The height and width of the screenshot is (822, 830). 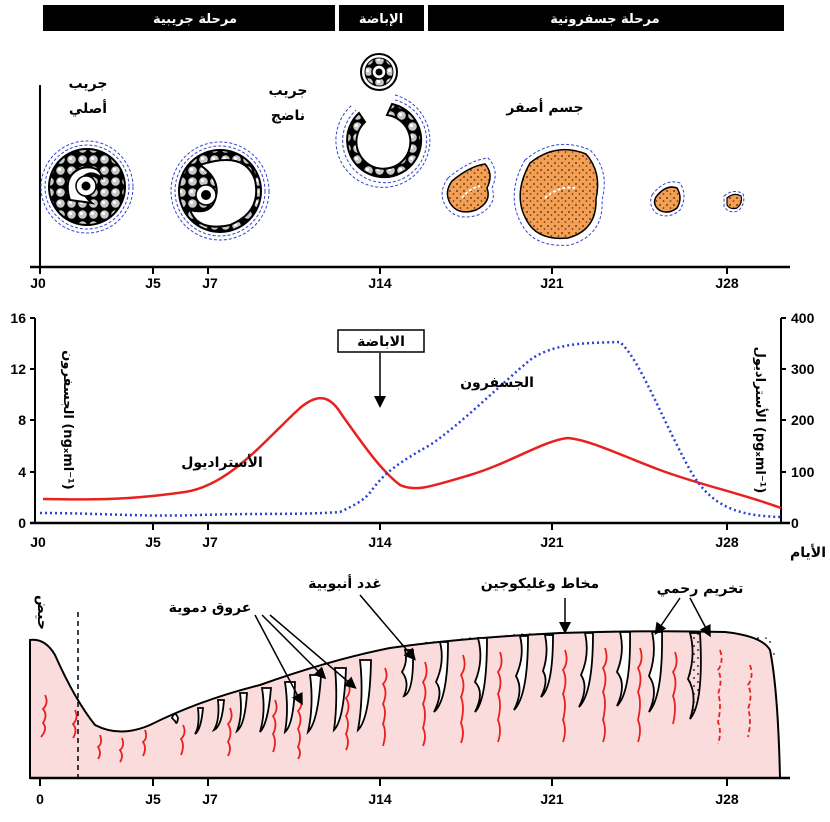 What do you see at coordinates (380, 542) in the screenshot?
I see `chart-tick-j14: J14` at bounding box center [380, 542].